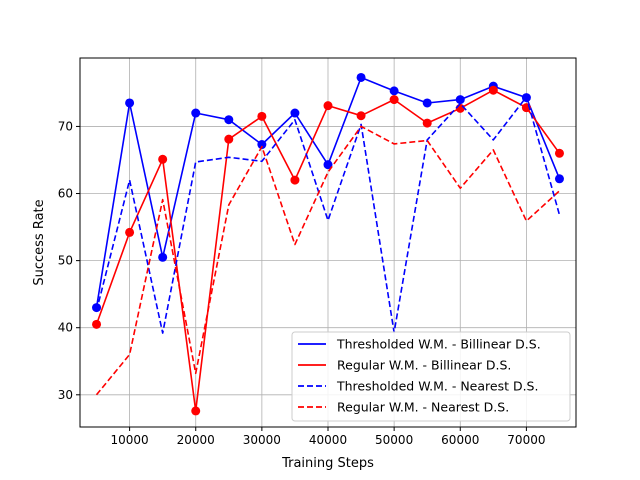  I want to click on legend-entry: Thresholded W.M. - Billinear D.S., so click(438, 344).